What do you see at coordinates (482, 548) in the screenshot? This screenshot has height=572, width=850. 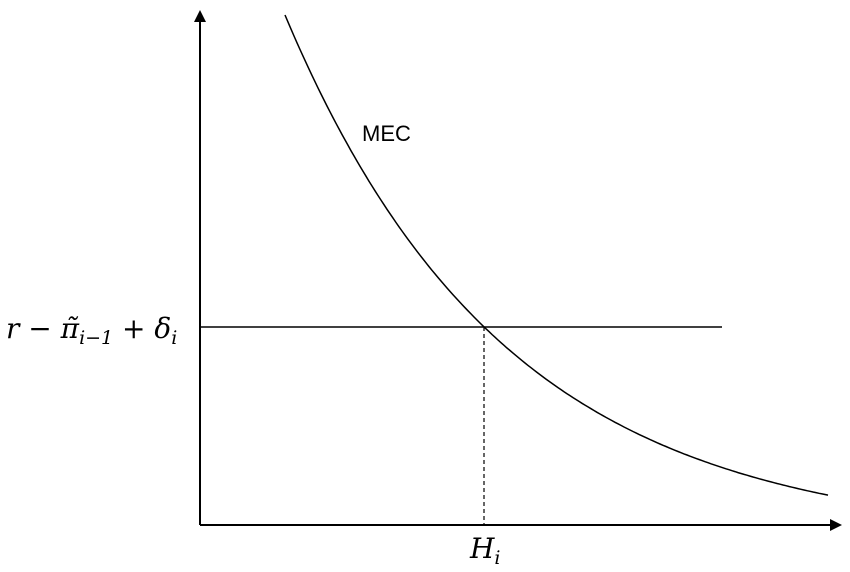 I see `math-text: H` at bounding box center [482, 548].